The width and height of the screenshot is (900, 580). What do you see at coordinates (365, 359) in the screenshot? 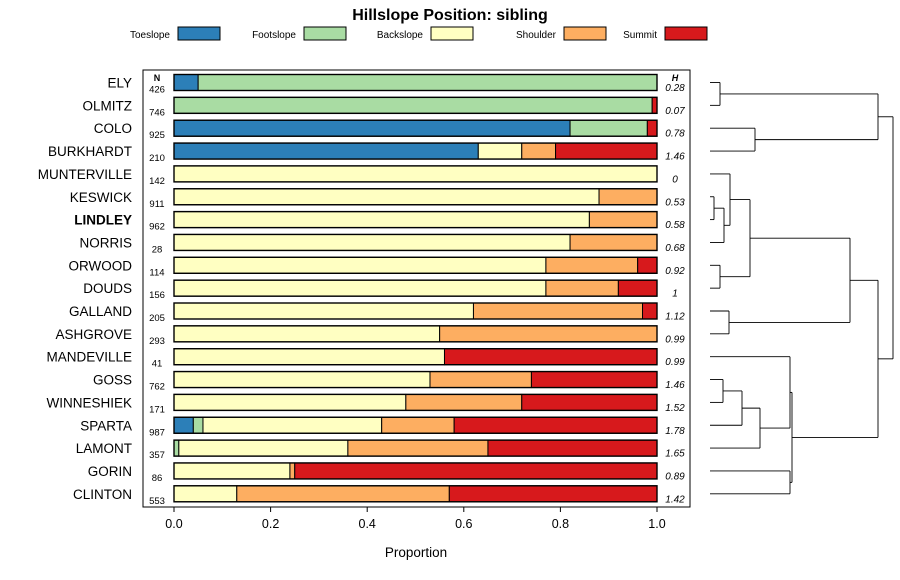
I see `bar-row-mandeville: MANDEVILLE 41 0.99` at bounding box center [365, 359].